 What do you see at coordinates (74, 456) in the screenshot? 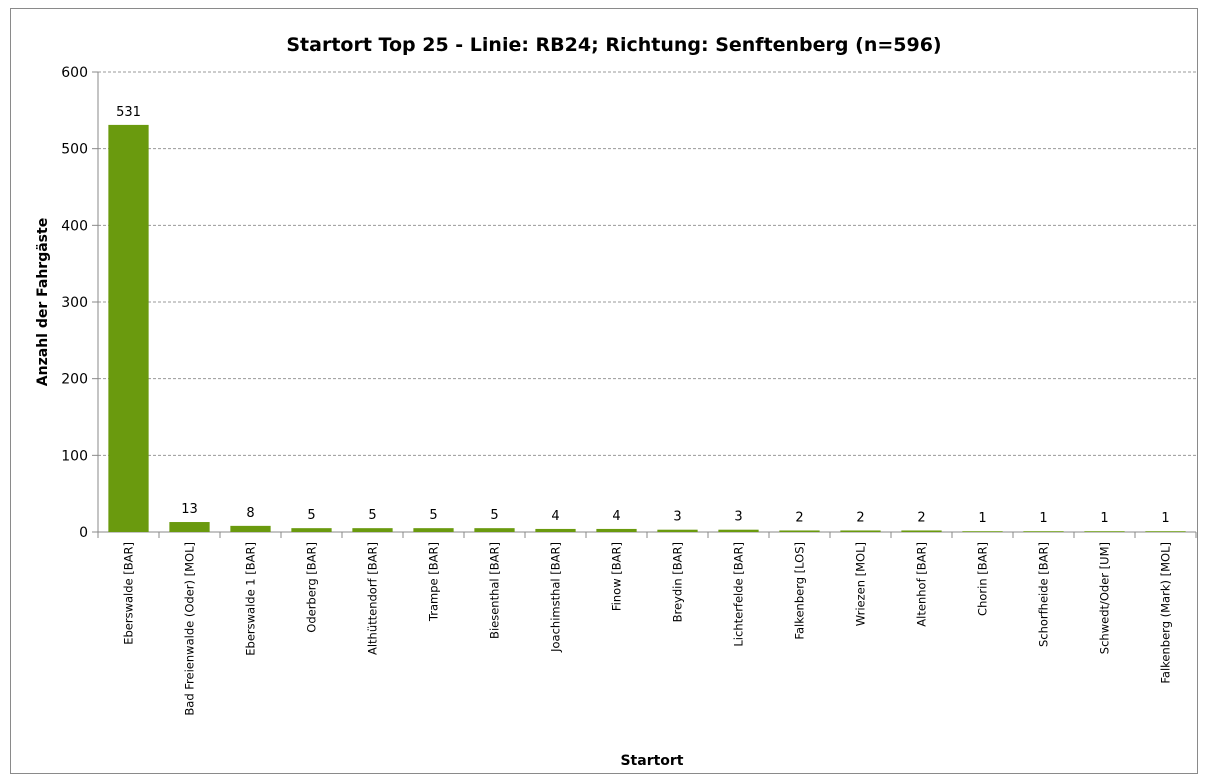
I see `y-tick-label: 100` at bounding box center [74, 456].